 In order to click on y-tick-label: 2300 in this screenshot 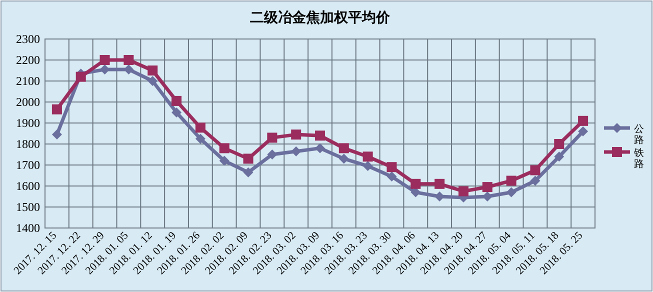, I will do `click(28, 39)`.